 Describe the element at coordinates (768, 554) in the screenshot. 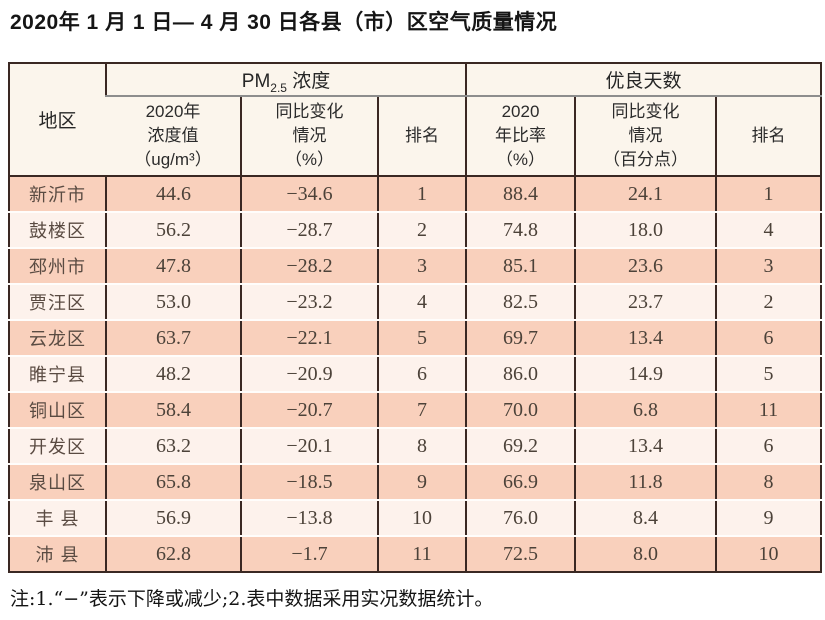

I see `good-days-rank-cell: 10` at that location.